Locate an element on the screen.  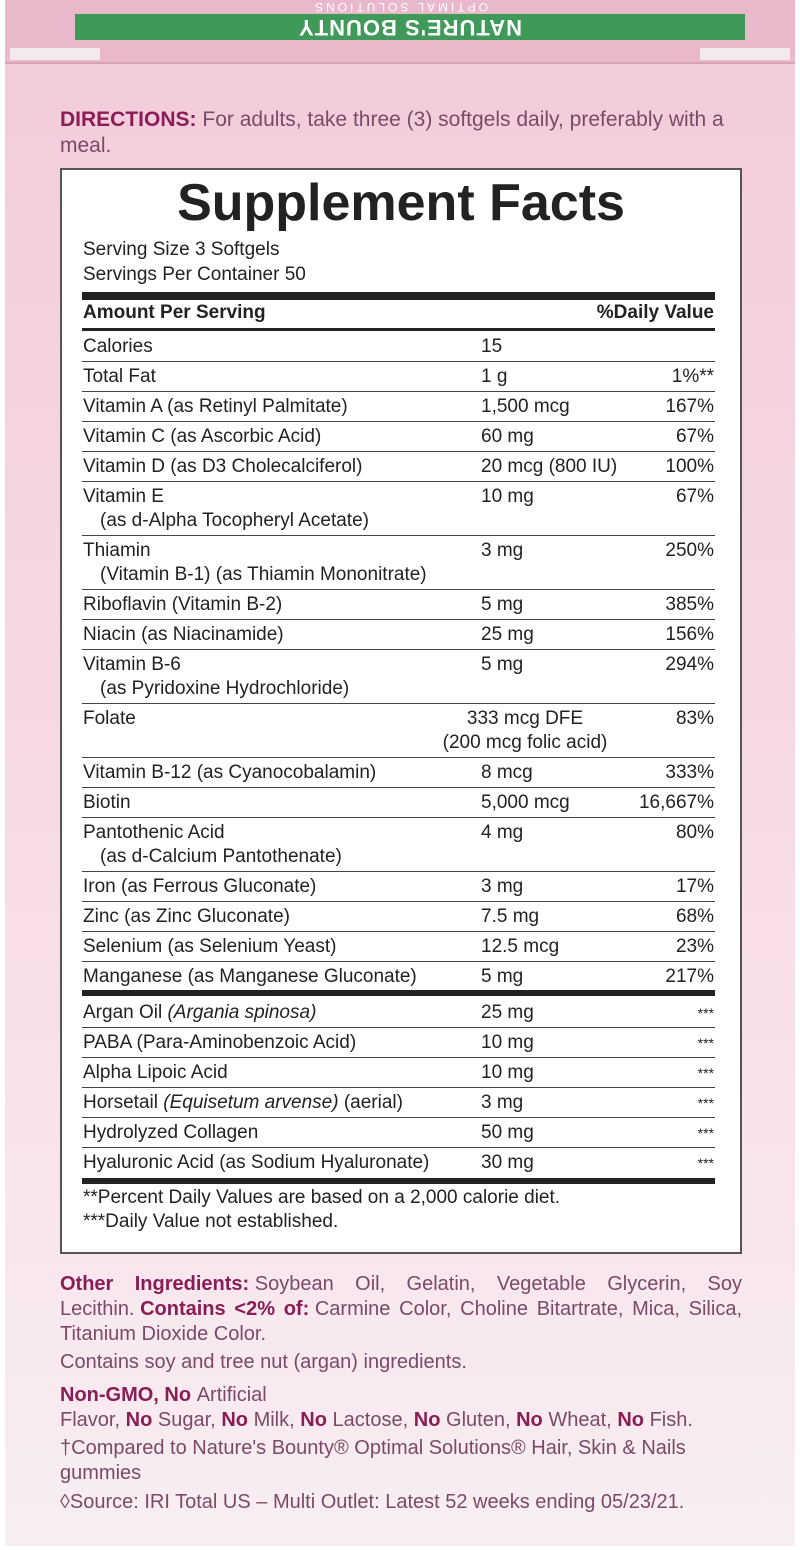
amount: 12.5 mcg is located at coordinates (520, 946).